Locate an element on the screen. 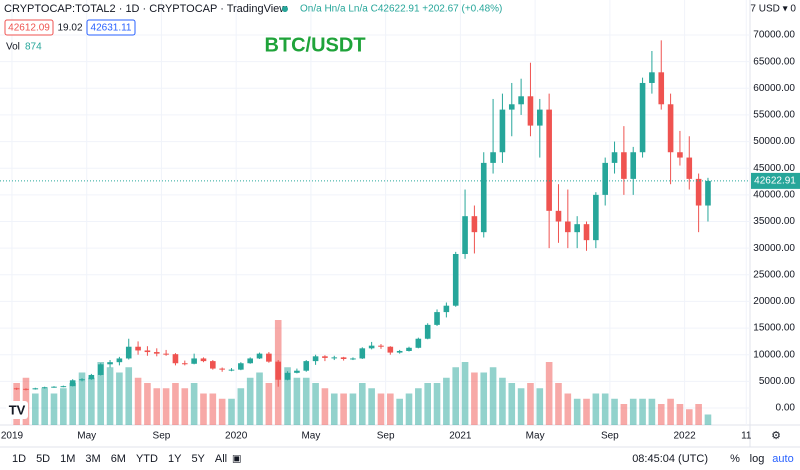 The height and width of the screenshot is (470, 800). range-button: 1D is located at coordinates (19, 459).